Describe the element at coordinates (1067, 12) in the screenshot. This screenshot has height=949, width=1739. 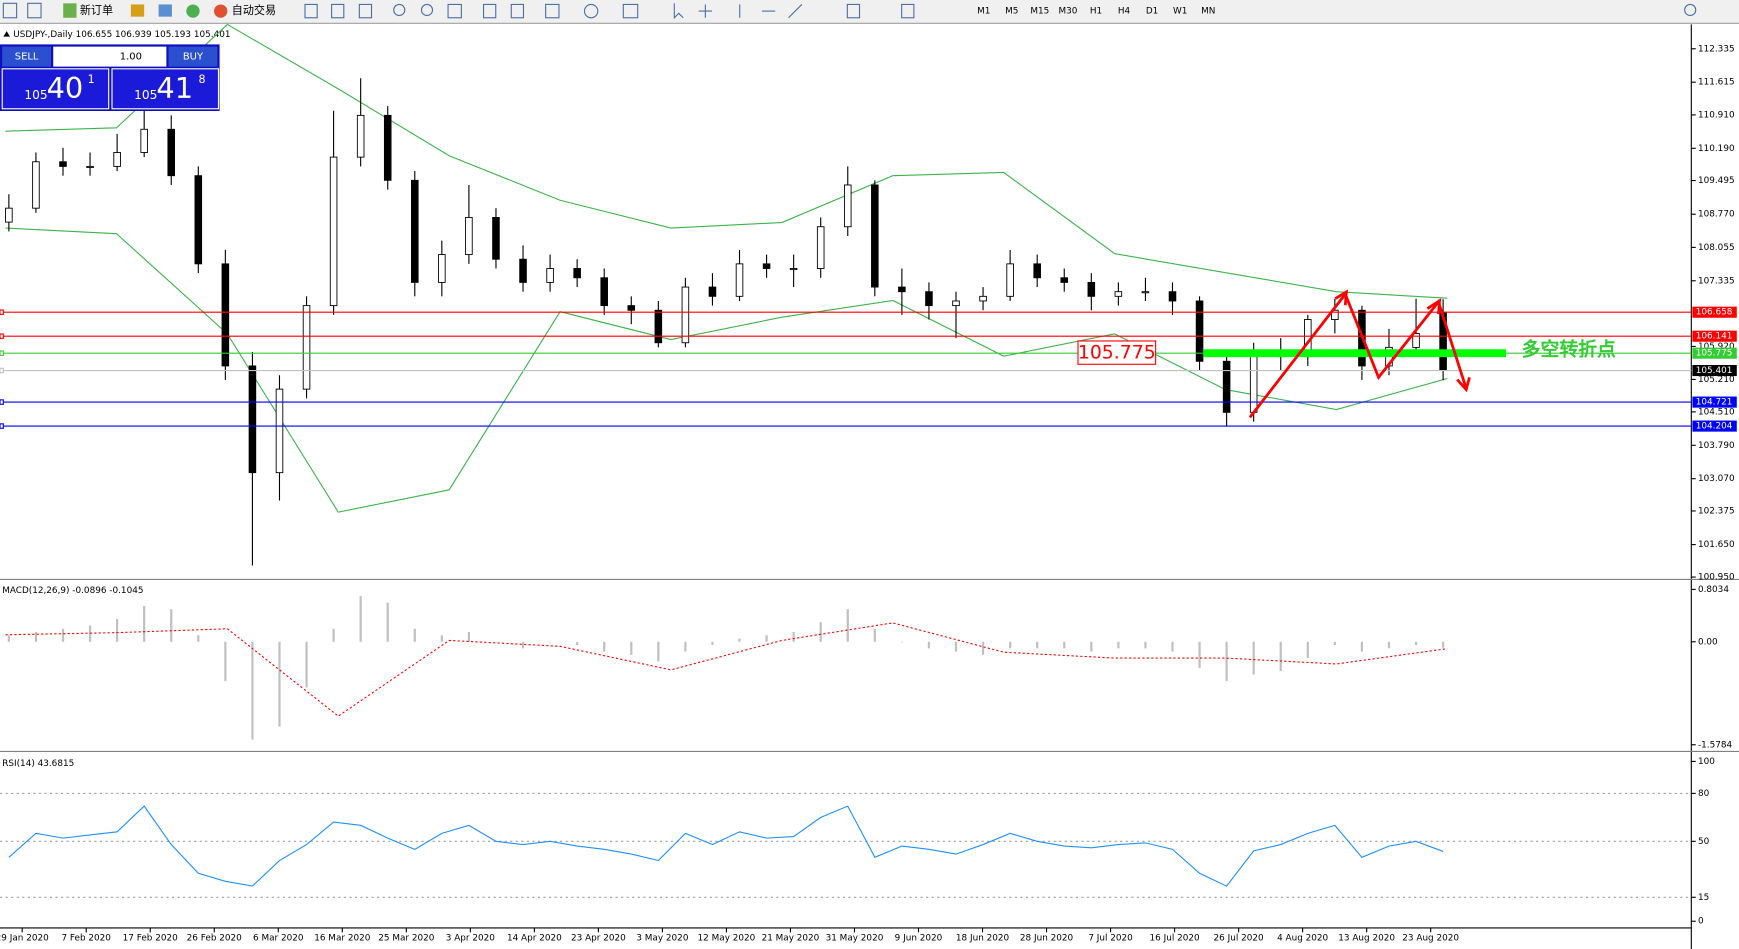
I see `timeframe-button: M30` at that location.